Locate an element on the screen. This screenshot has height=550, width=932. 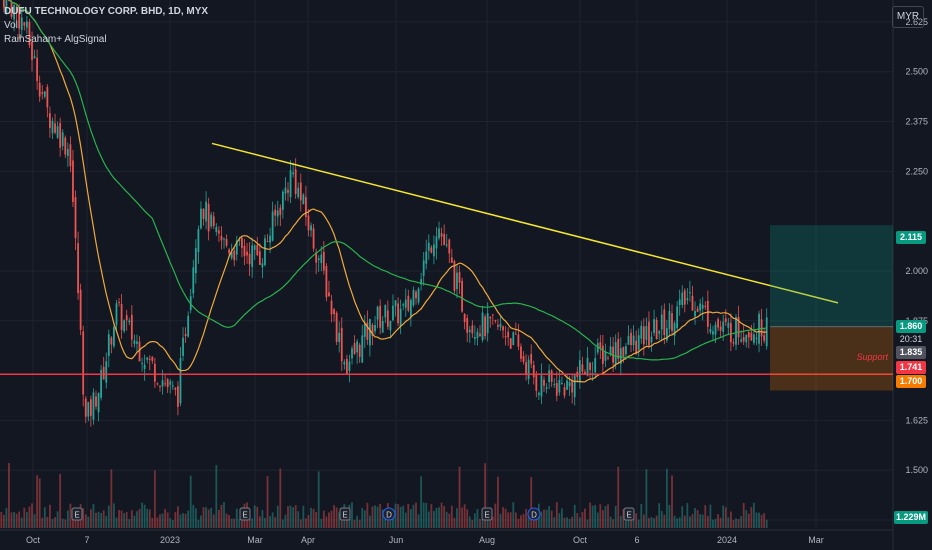
stop-price-tag: 1.700 is located at coordinates (911, 381).